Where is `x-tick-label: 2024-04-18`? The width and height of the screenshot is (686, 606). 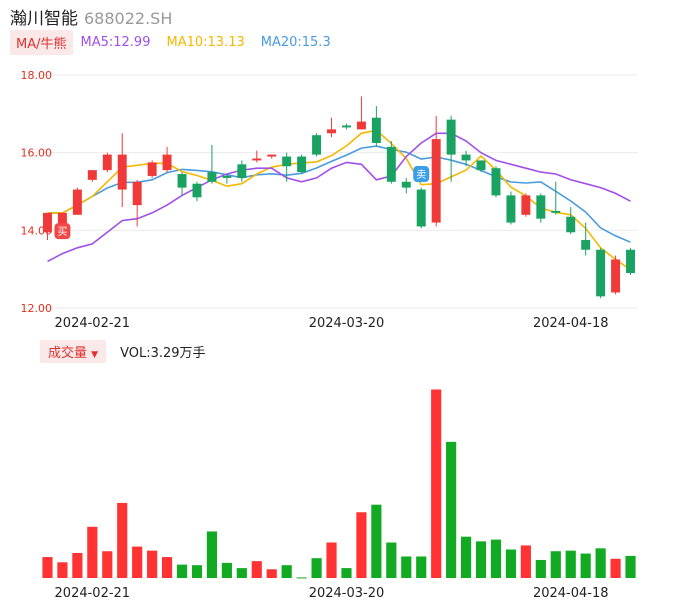
x-tick-label: 2024-04-18 is located at coordinates (571, 593).